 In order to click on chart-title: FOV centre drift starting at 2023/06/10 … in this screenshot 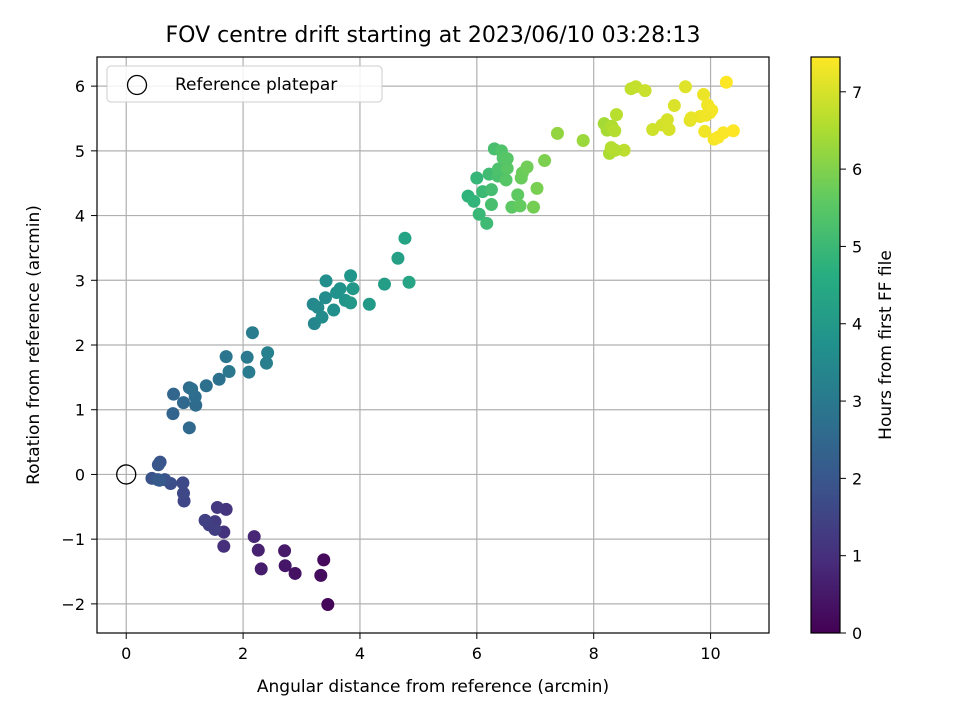, I will do `click(433, 35)`.